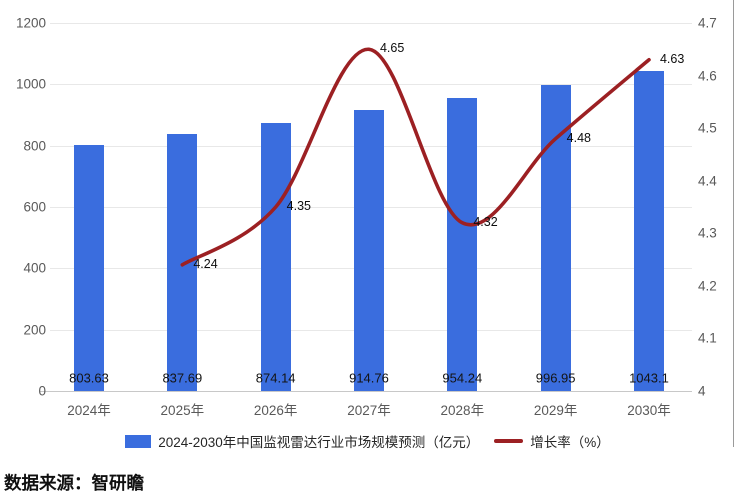  What do you see at coordinates (89, 267) in the screenshot?
I see `bar-2024年` at bounding box center [89, 267].